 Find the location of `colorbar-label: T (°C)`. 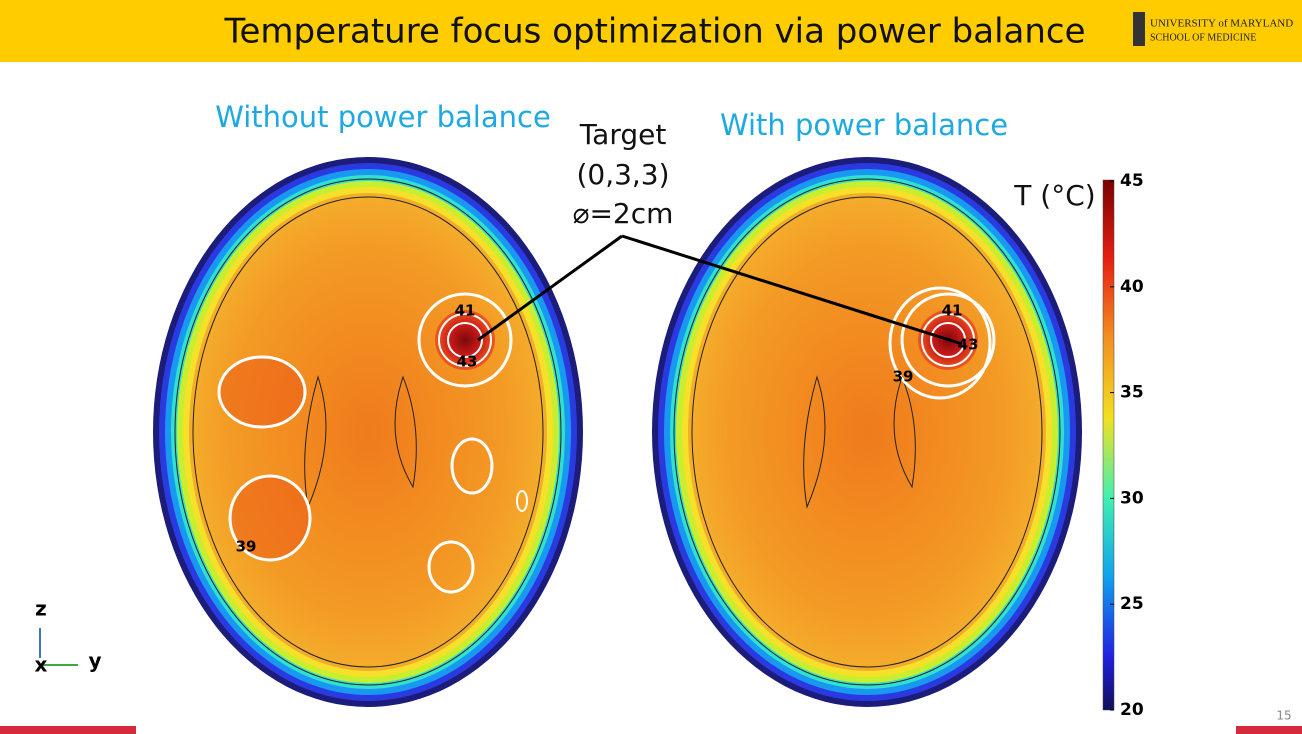

colorbar-label: T (°C) is located at coordinates (1054, 195).